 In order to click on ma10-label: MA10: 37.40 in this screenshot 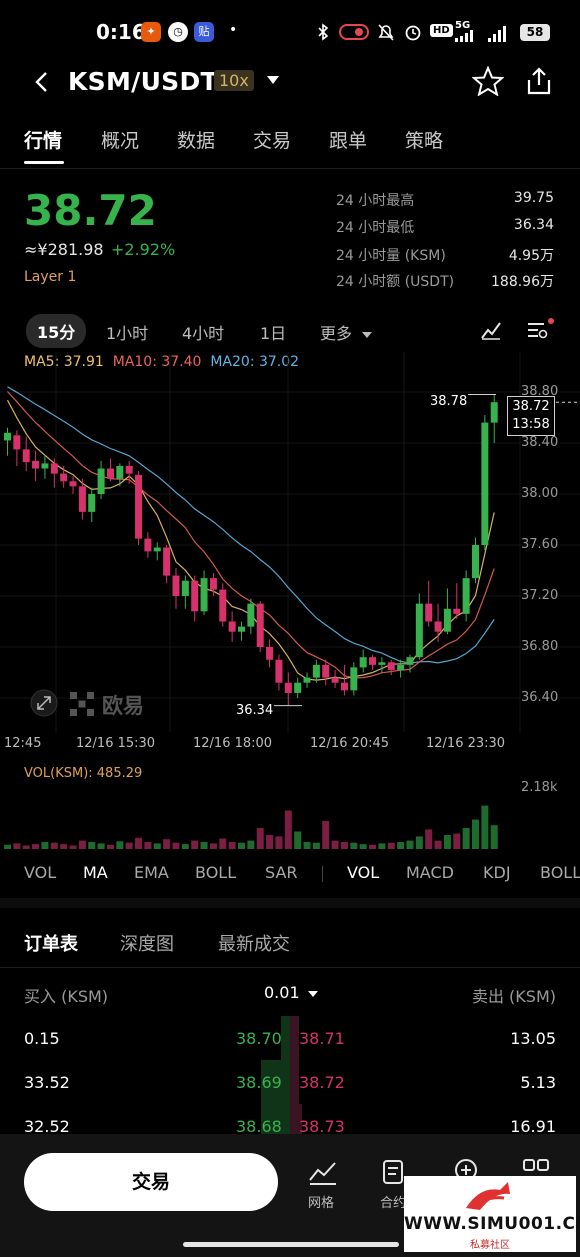, I will do `click(157, 362)`.